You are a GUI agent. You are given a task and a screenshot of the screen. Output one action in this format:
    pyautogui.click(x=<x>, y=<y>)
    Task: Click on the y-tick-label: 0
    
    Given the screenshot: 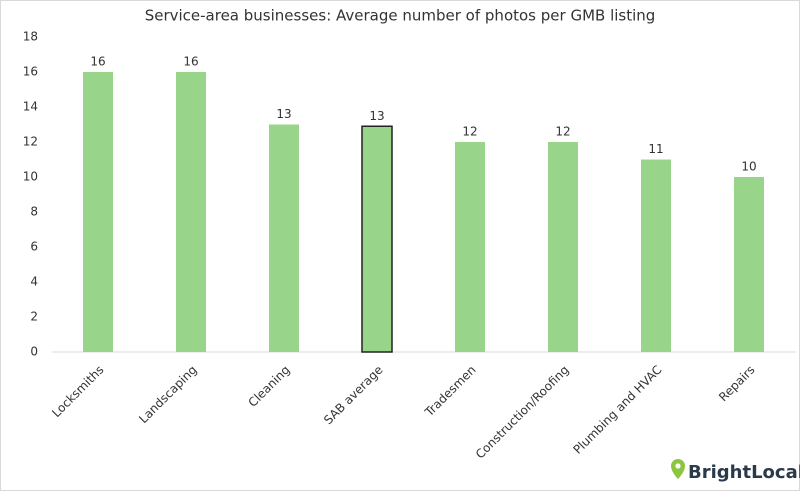 What is the action you would take?
    pyautogui.click(x=34, y=352)
    